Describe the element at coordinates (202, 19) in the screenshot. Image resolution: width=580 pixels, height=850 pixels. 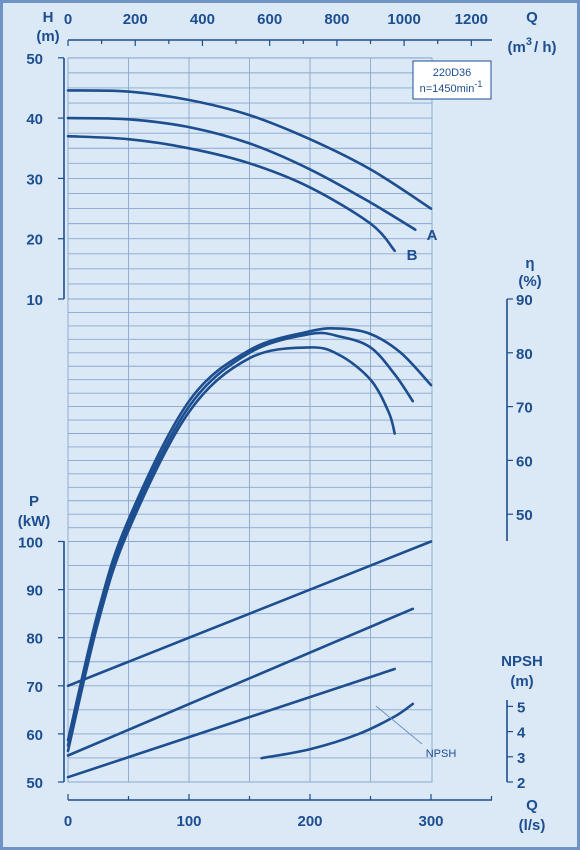
I see `q-top-tick-label: 400` at that location.